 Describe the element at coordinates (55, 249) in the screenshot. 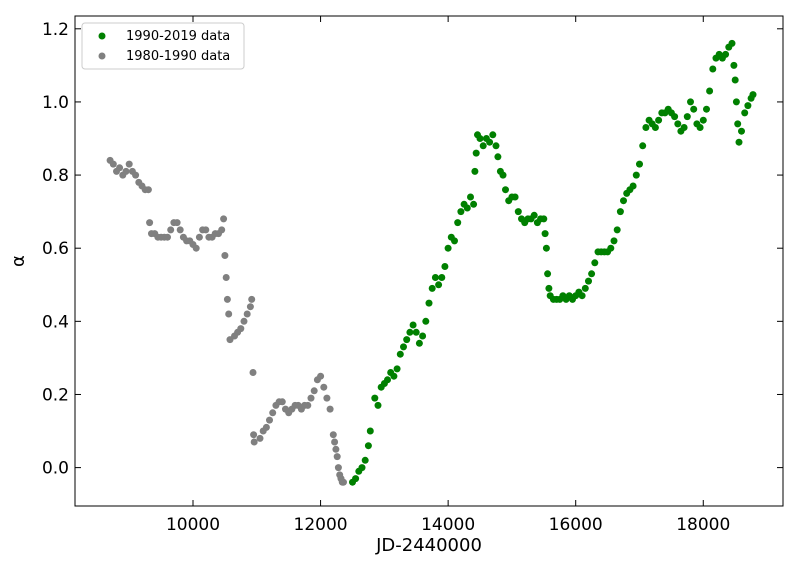

I see `y-tick-label: 0.6` at that location.